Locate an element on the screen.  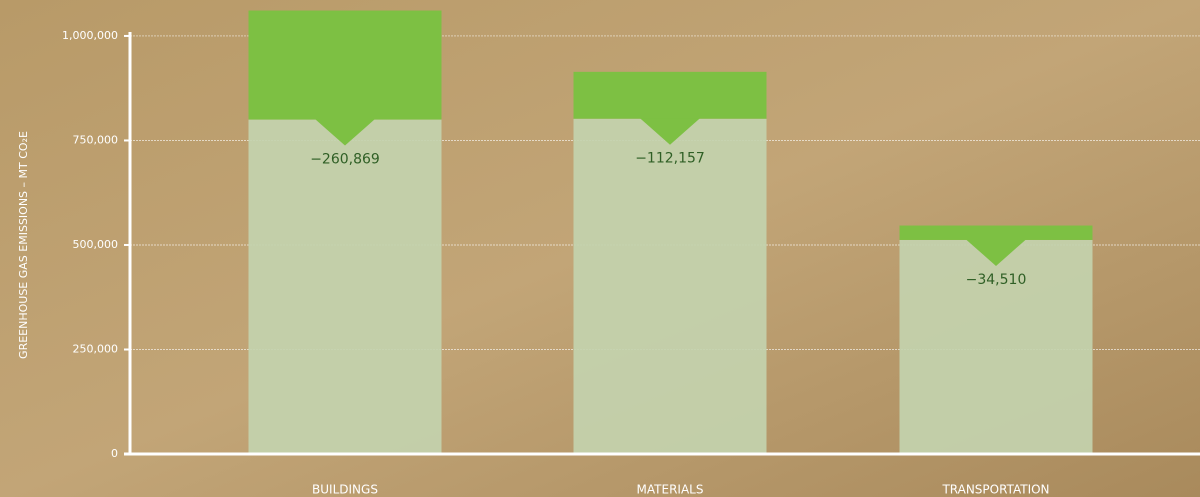
y-tick-label: 250,000 is located at coordinates (96, 348).